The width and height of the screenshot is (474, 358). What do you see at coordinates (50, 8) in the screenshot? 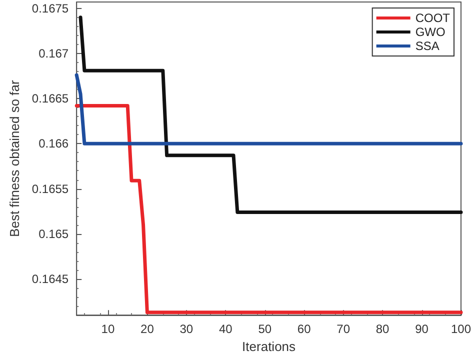
I see `y-tick-label: 0.1675` at bounding box center [50, 8].